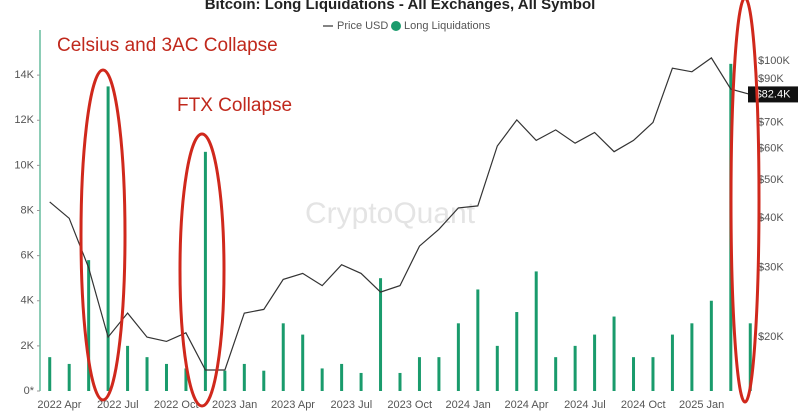 This screenshot has height=417, width=800. I want to click on x-tick-label: 2022 Jul, so click(118, 405).